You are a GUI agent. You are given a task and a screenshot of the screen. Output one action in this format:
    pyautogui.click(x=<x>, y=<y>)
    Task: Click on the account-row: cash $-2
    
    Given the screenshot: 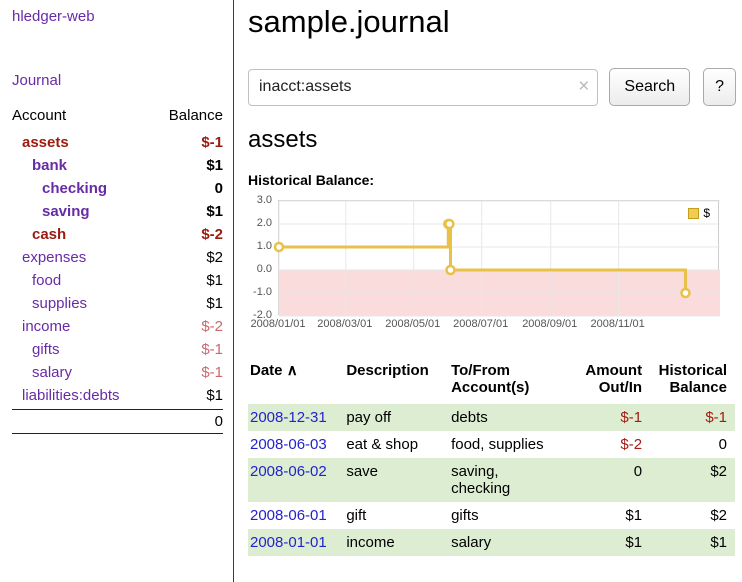 What is the action you would take?
    pyautogui.click(x=117, y=234)
    